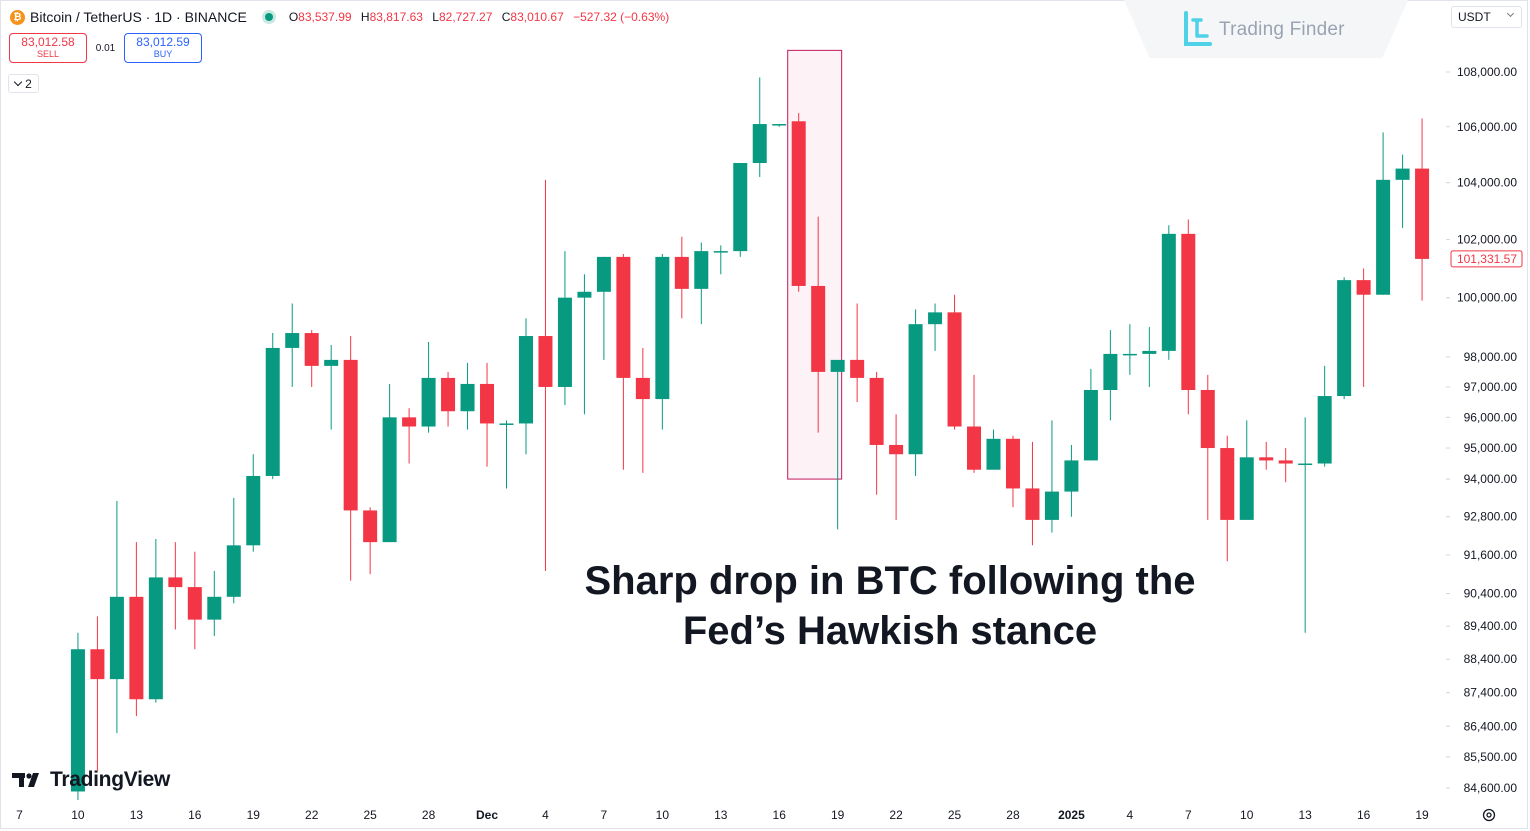  I want to click on time-tick-label: 4, so click(1130, 815).